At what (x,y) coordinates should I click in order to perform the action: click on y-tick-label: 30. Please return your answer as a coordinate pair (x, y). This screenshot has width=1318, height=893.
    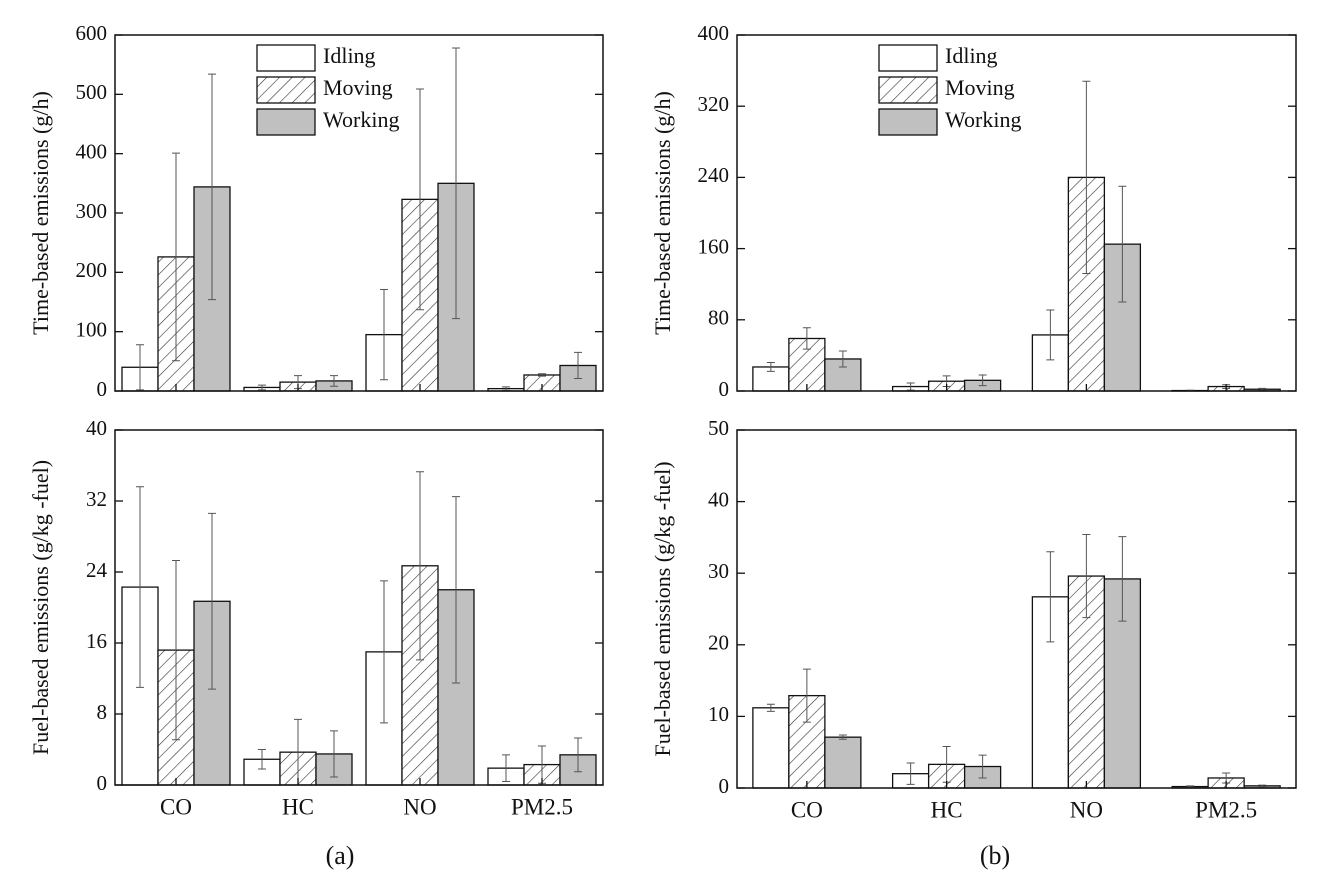
    Looking at the image, I should click on (718, 571).